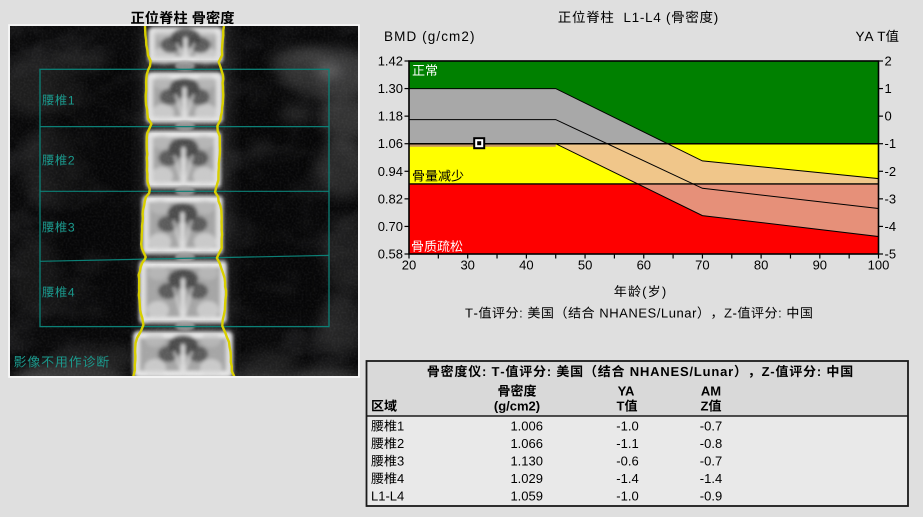 The height and width of the screenshot is (517, 923). I want to click on svg-text: 1.30, so click(390, 88).